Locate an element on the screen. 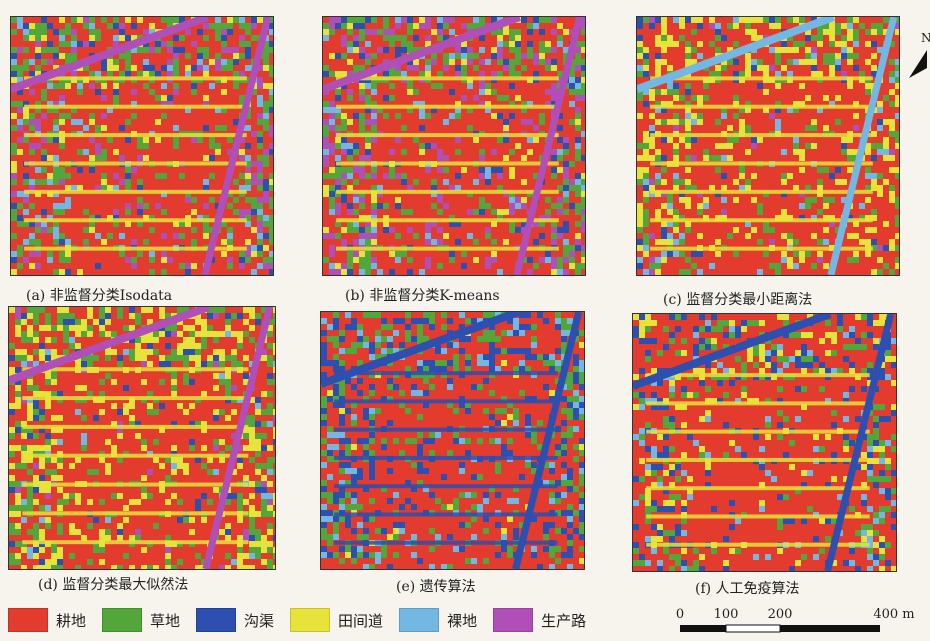 The width and height of the screenshot is (930, 641). north-arrow-icon: N is located at coordinates (917, 58).